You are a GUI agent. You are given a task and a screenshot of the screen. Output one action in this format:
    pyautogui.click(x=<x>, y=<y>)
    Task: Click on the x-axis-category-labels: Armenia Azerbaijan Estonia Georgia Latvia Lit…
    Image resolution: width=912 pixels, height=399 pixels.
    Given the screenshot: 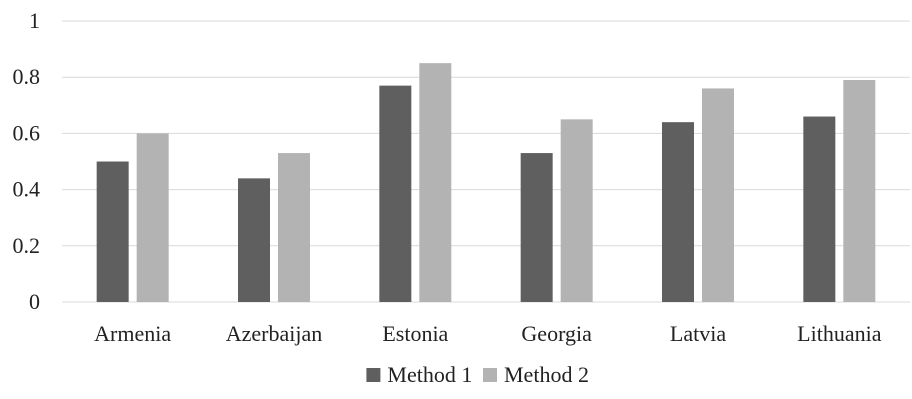 What is the action you would take?
    pyautogui.click(x=488, y=333)
    